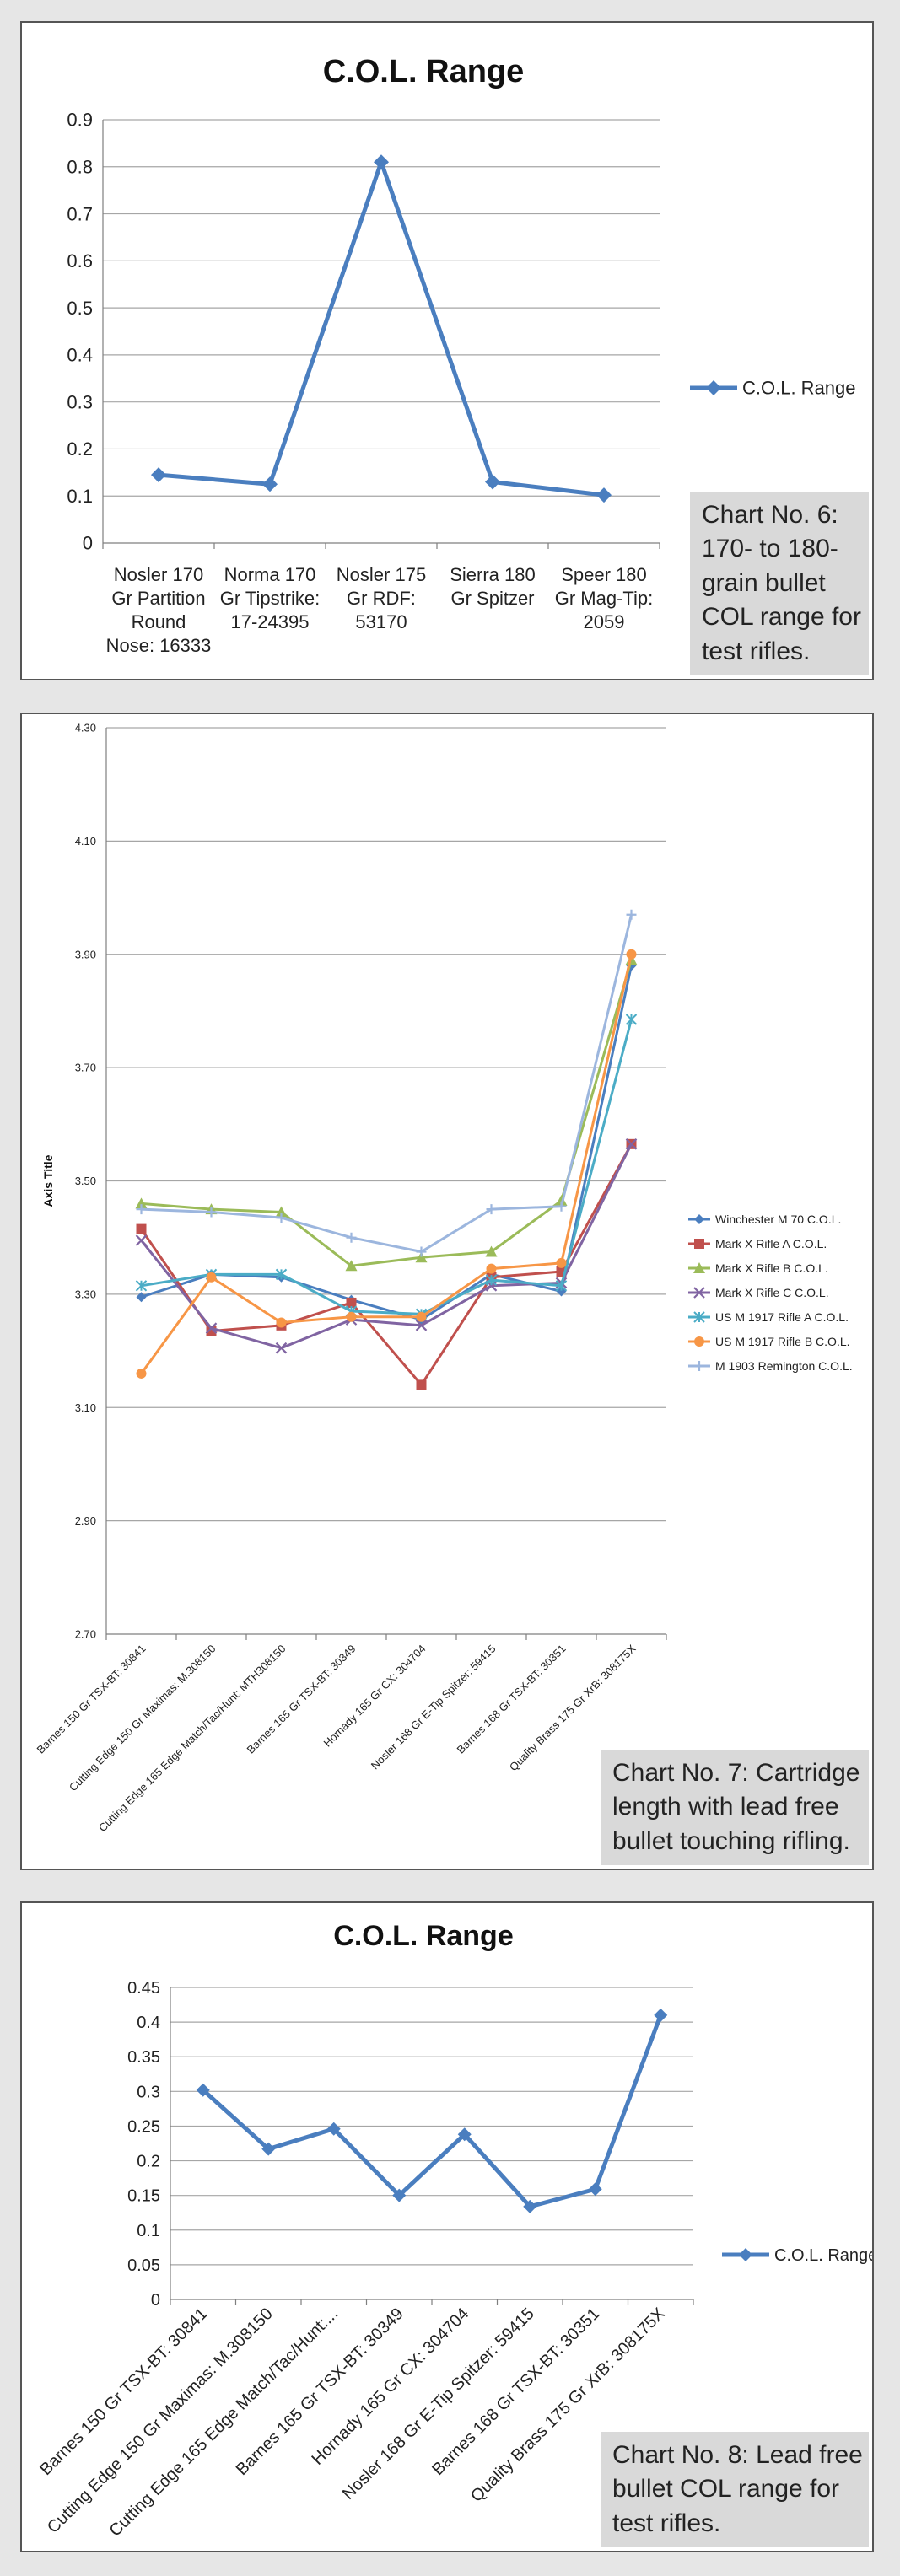 The image size is (900, 2576). Describe the element at coordinates (143, 2266) in the screenshot. I see `y-tick-label: 0.05` at that location.